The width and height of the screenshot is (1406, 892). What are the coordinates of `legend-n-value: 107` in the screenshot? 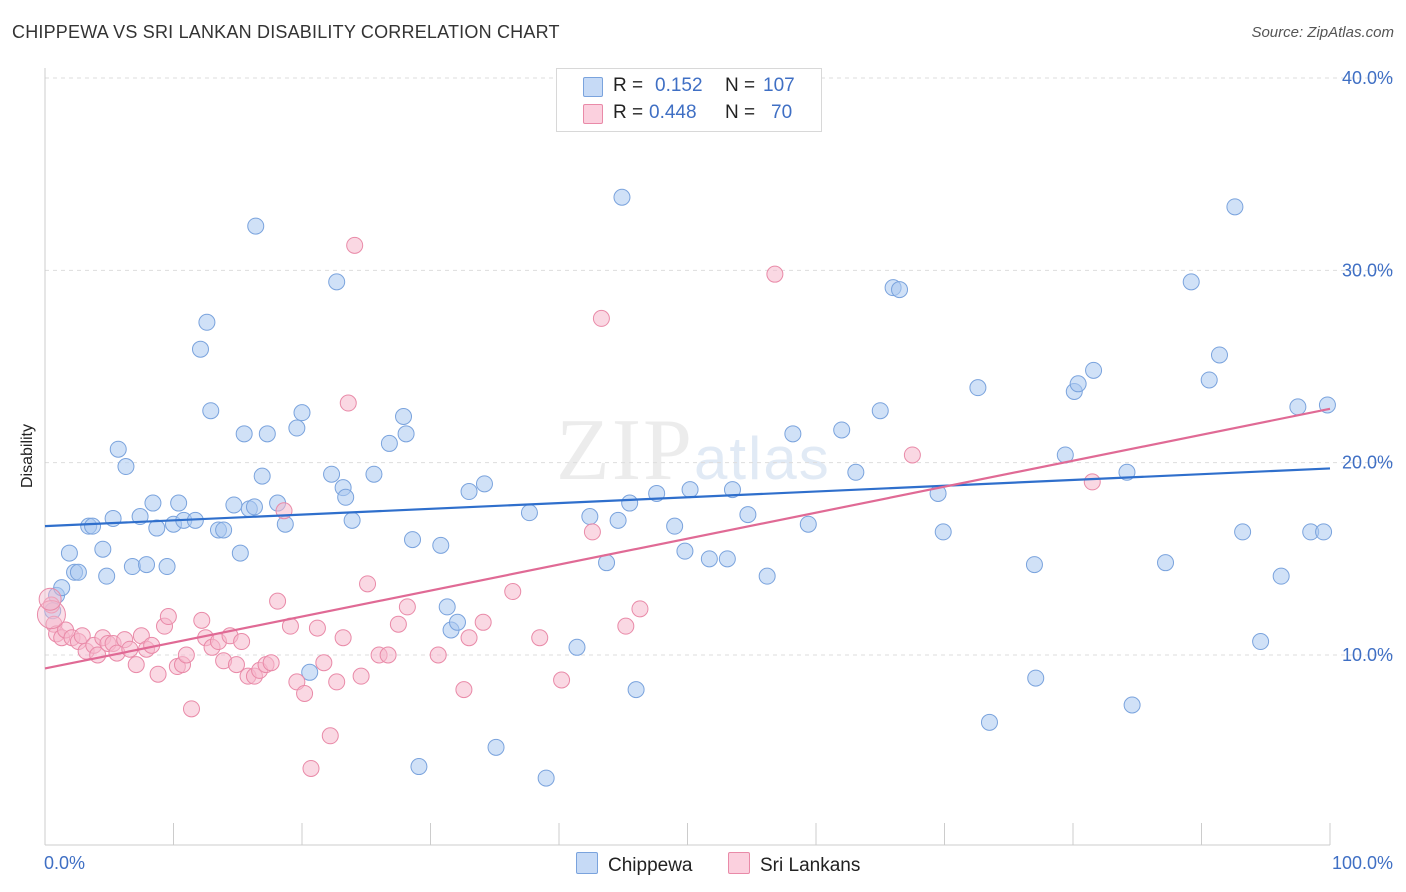 It's located at (779, 85).